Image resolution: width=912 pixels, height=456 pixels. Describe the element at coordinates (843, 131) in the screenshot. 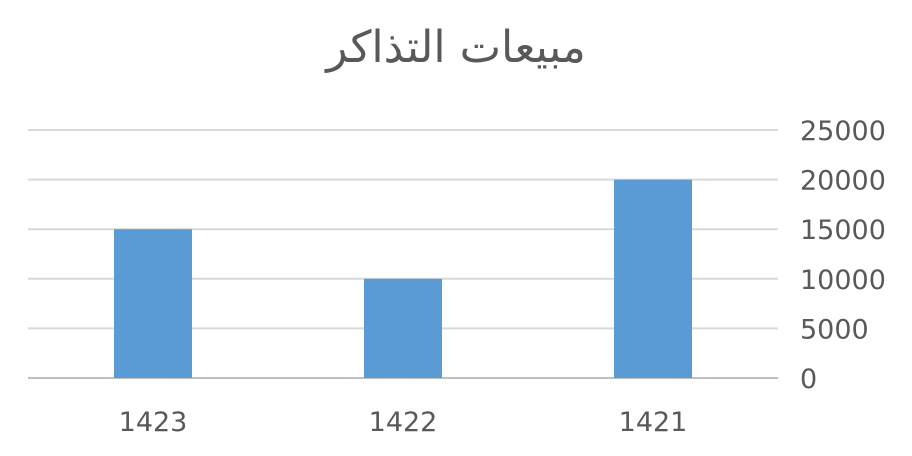

I see `y-tick-label: 25000` at that location.